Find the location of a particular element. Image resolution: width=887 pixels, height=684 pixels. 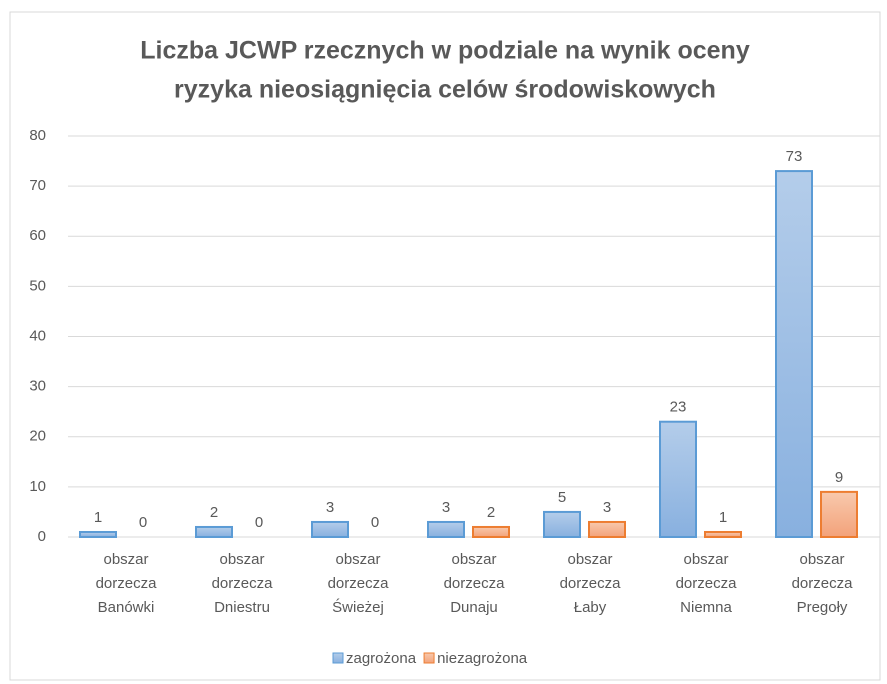

y-tick-label: 0 is located at coordinates (42, 536).